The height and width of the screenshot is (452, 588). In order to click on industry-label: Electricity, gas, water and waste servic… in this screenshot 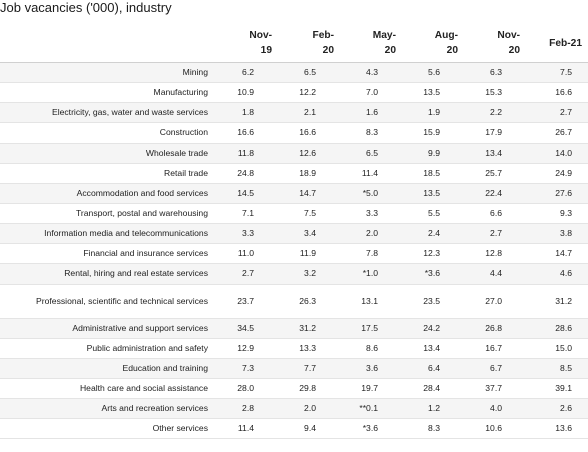, I will do `click(108, 113)`.